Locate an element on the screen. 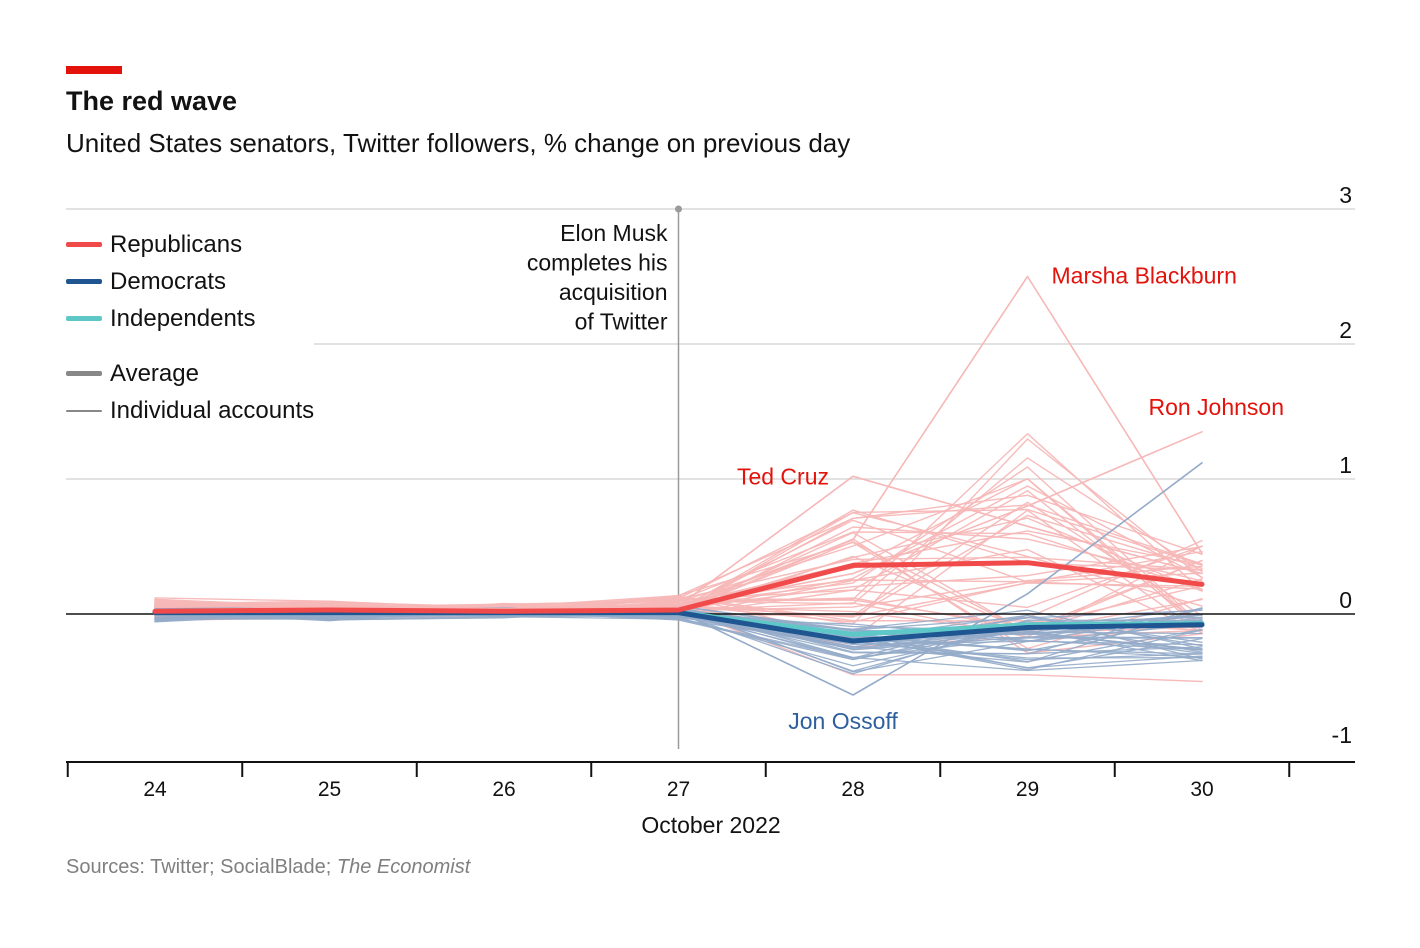 Image resolution: width=1420 pixels, height=948 pixels. series-label-marsha-blackburn: Marsha Blackburn is located at coordinates (1144, 276).